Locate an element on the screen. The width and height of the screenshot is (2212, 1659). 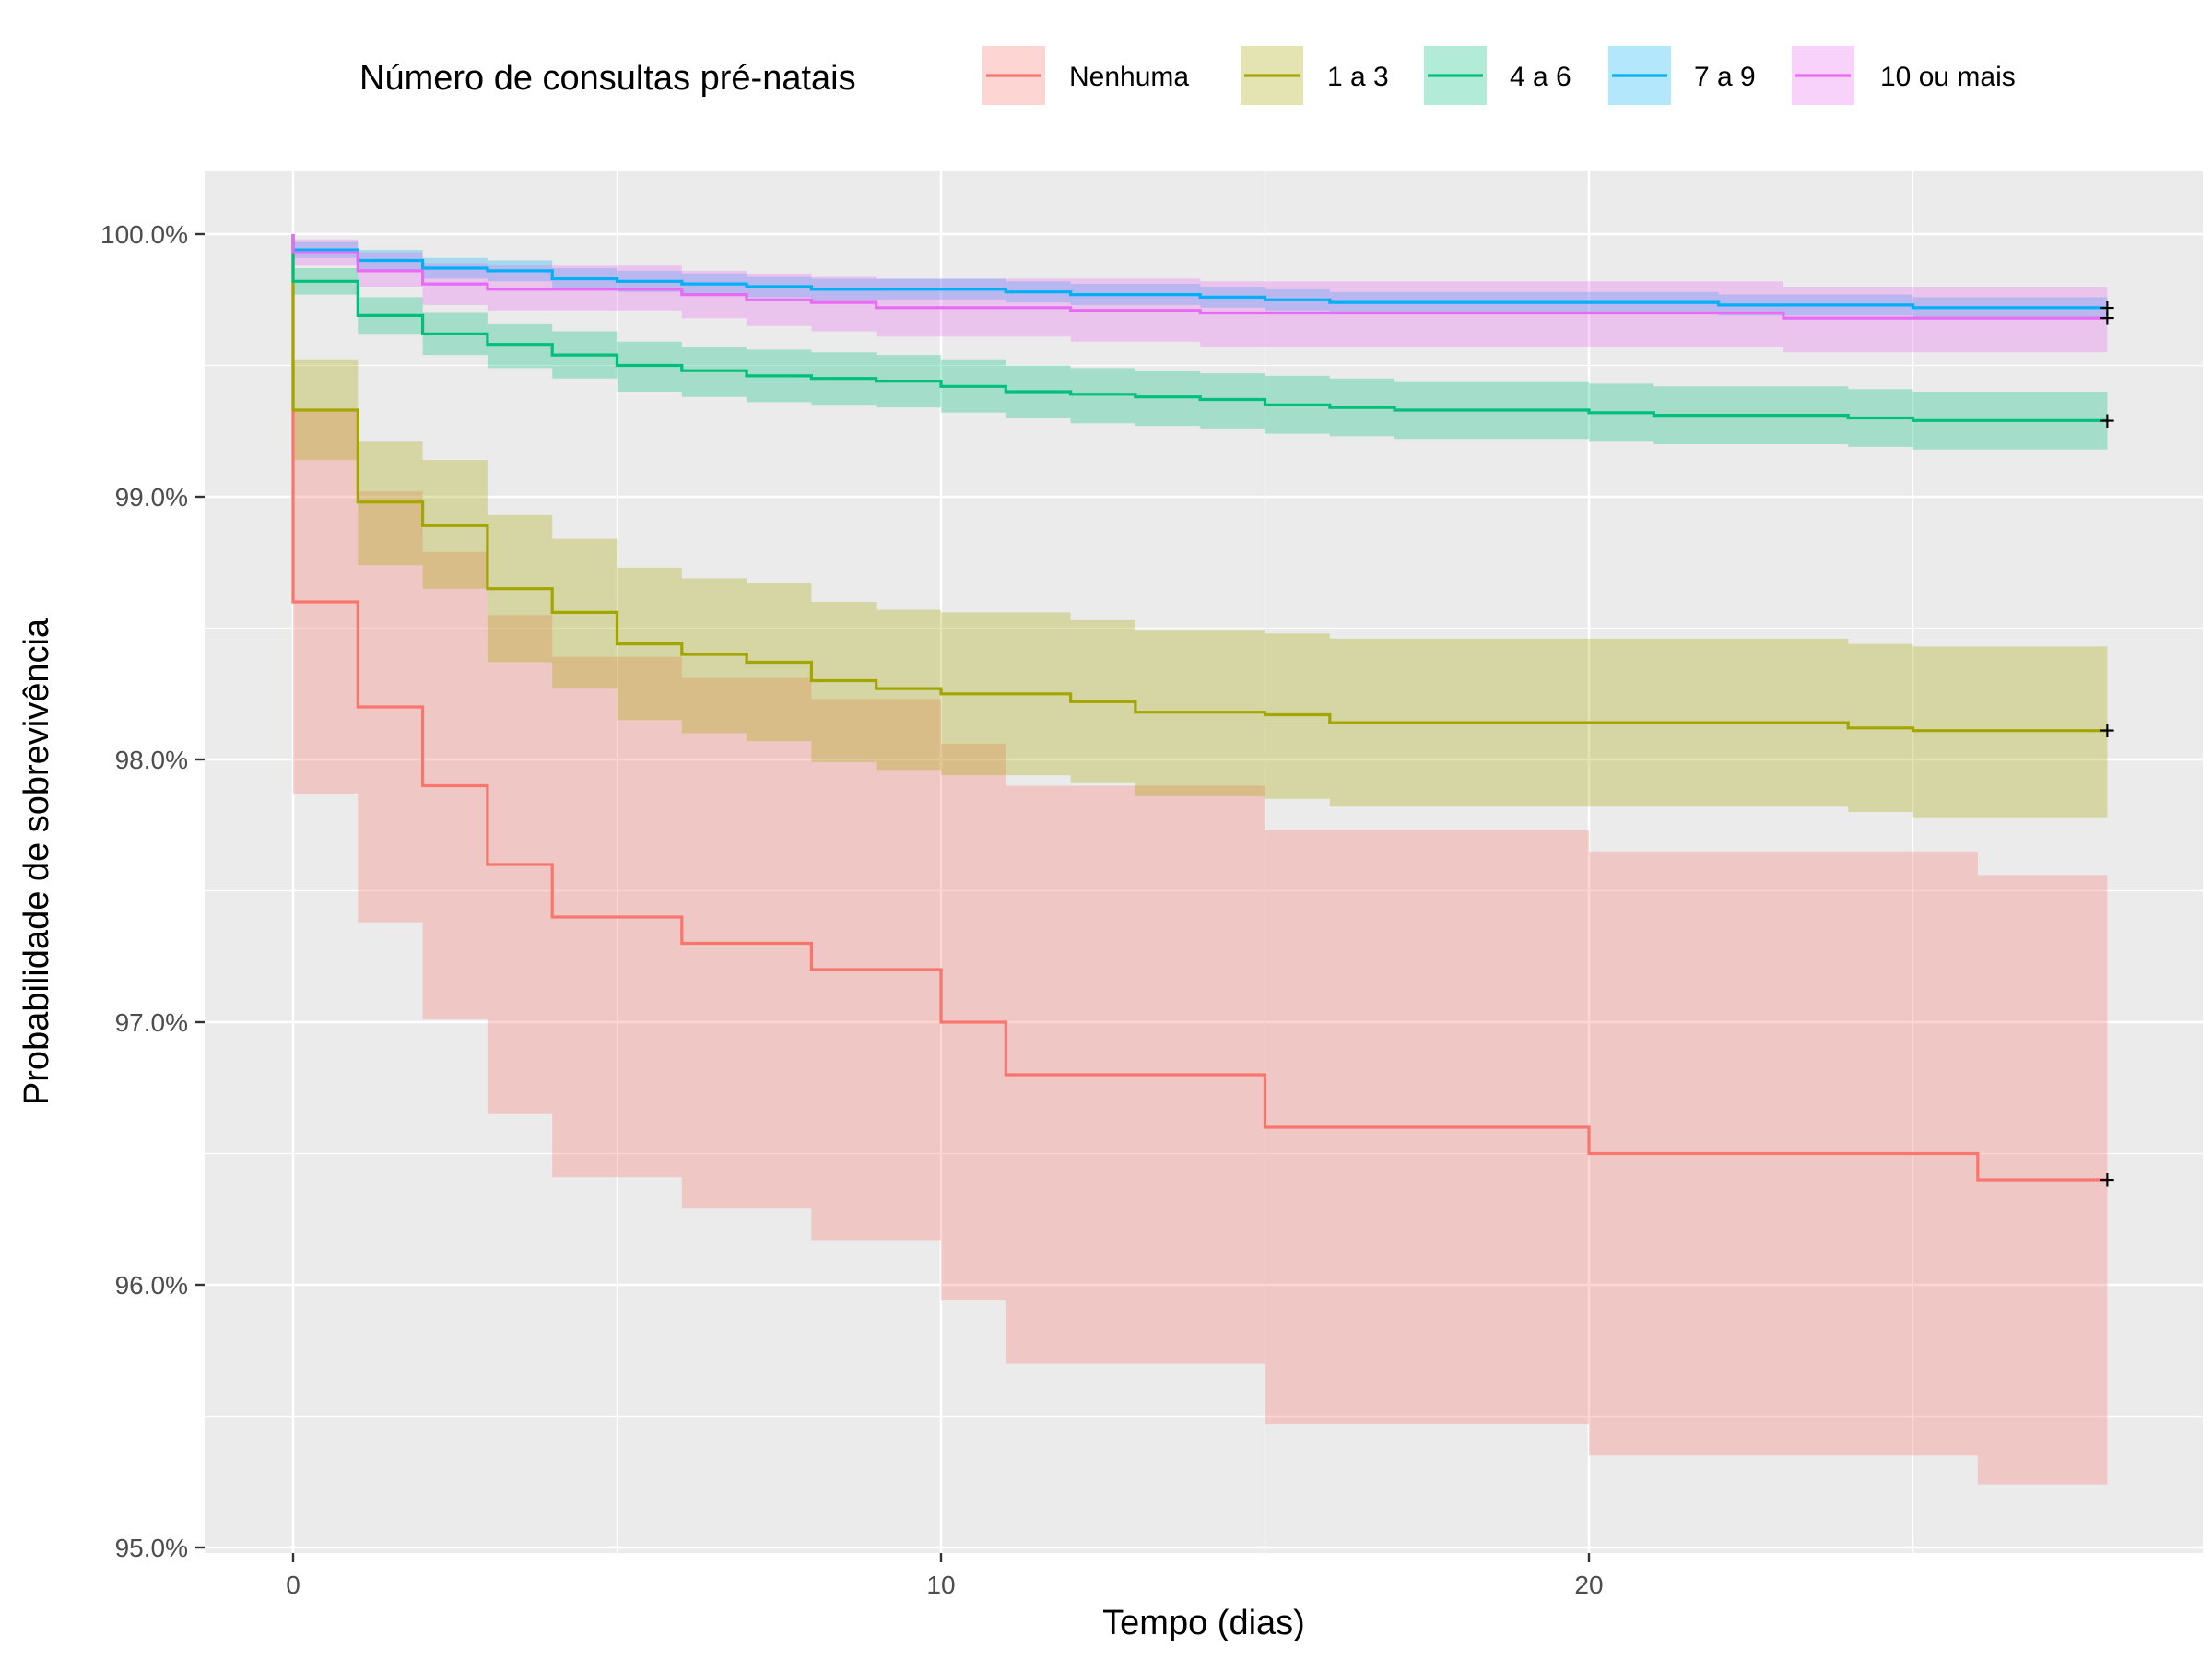
legend-label-nenhuma: Nenhuma is located at coordinates (1129, 77).